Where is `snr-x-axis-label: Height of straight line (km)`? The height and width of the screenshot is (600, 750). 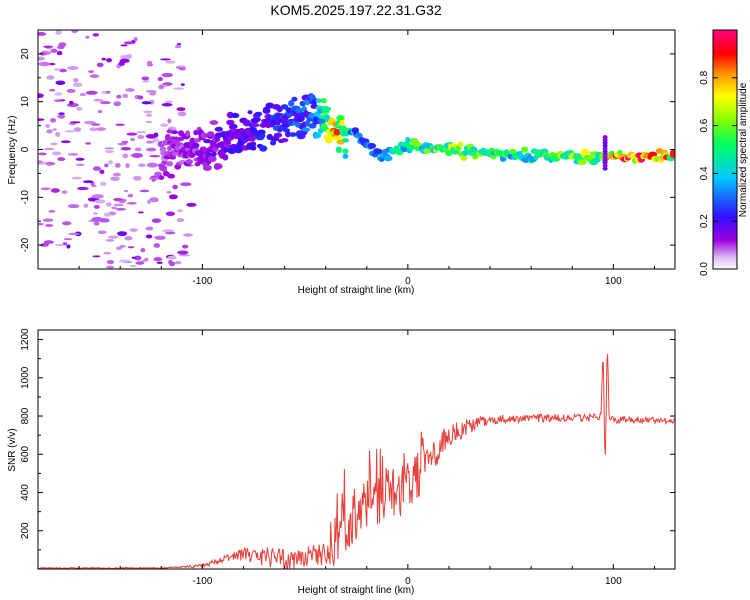
snr-x-axis-label: Height of straight line (km) is located at coordinates (356, 590).